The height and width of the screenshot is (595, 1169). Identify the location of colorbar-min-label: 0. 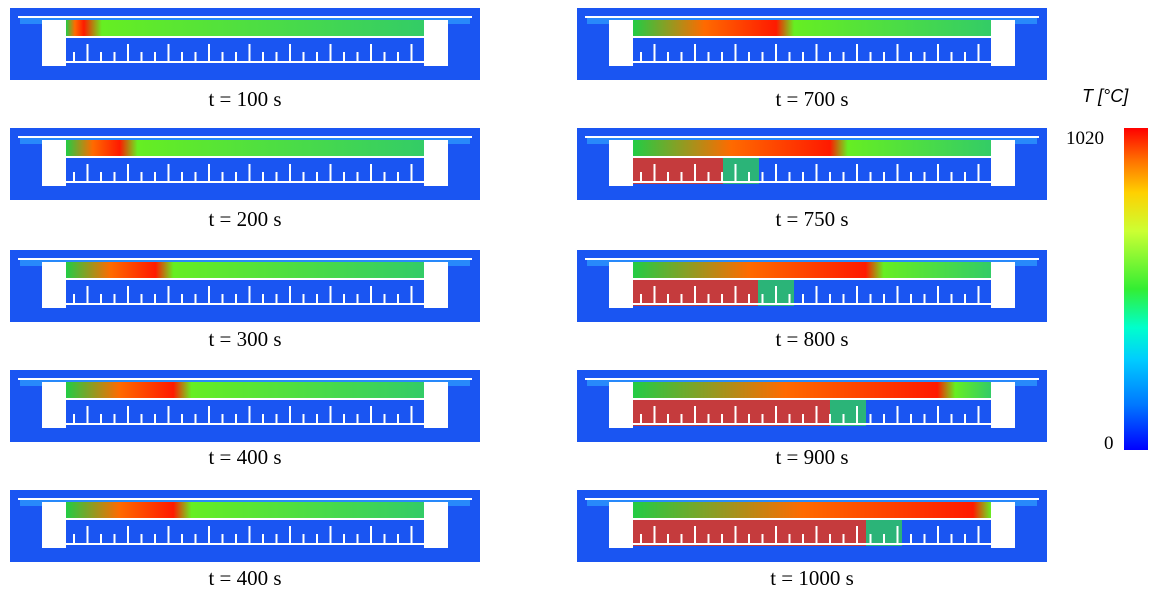
(1109, 443).